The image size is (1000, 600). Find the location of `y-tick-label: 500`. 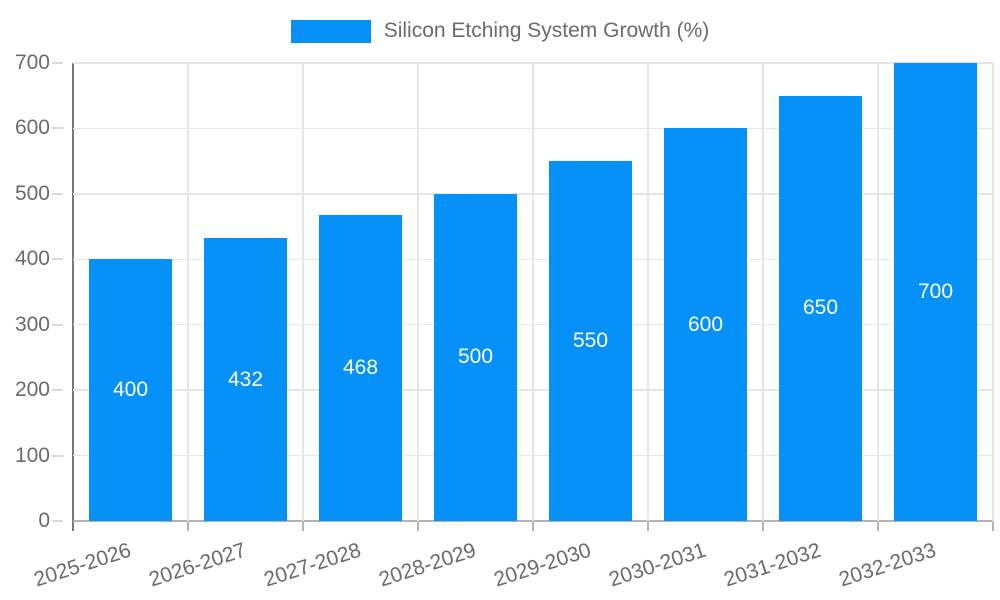

y-tick-label: 500 is located at coordinates (32, 193).